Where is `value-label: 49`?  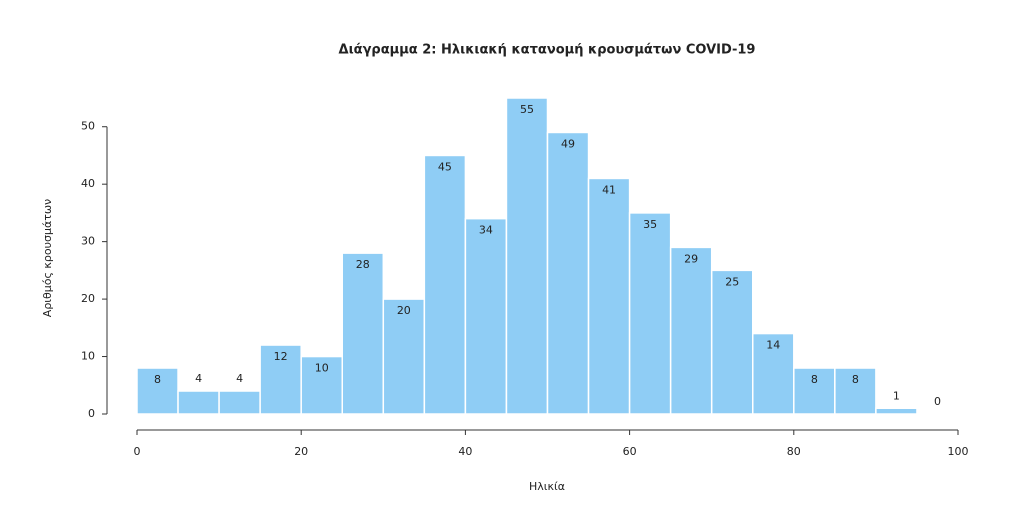 value-label: 49 is located at coordinates (568, 143).